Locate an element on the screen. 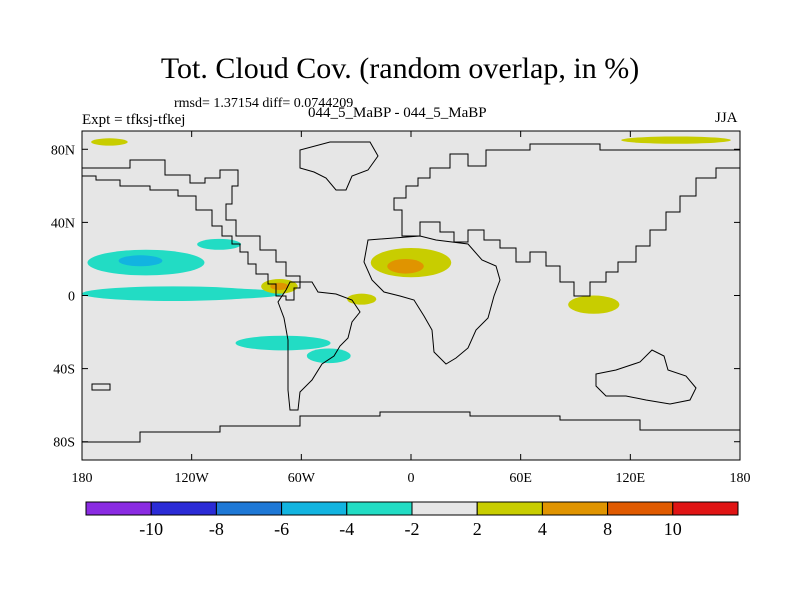 Image resolution: width=800 pixels, height=600 pixels. x-tick-label: 60E is located at coordinates (520, 478).